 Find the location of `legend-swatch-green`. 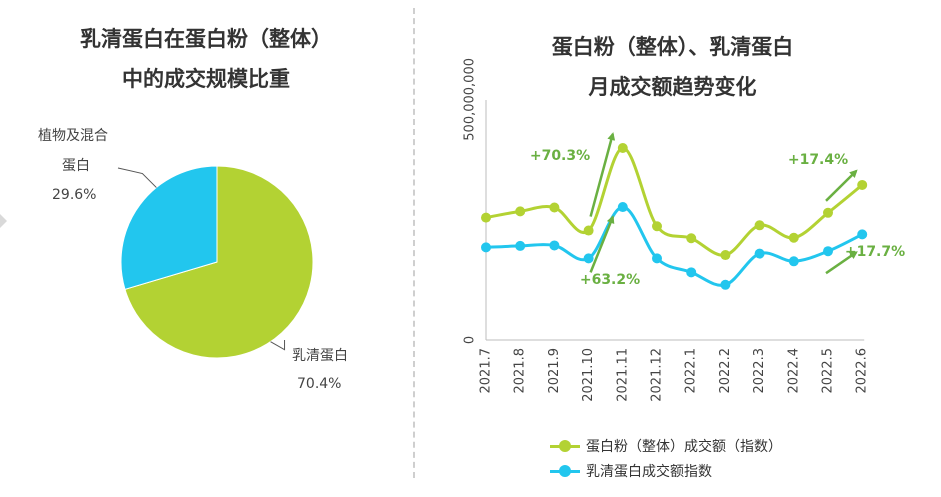

legend-swatch-green is located at coordinates (565, 445).